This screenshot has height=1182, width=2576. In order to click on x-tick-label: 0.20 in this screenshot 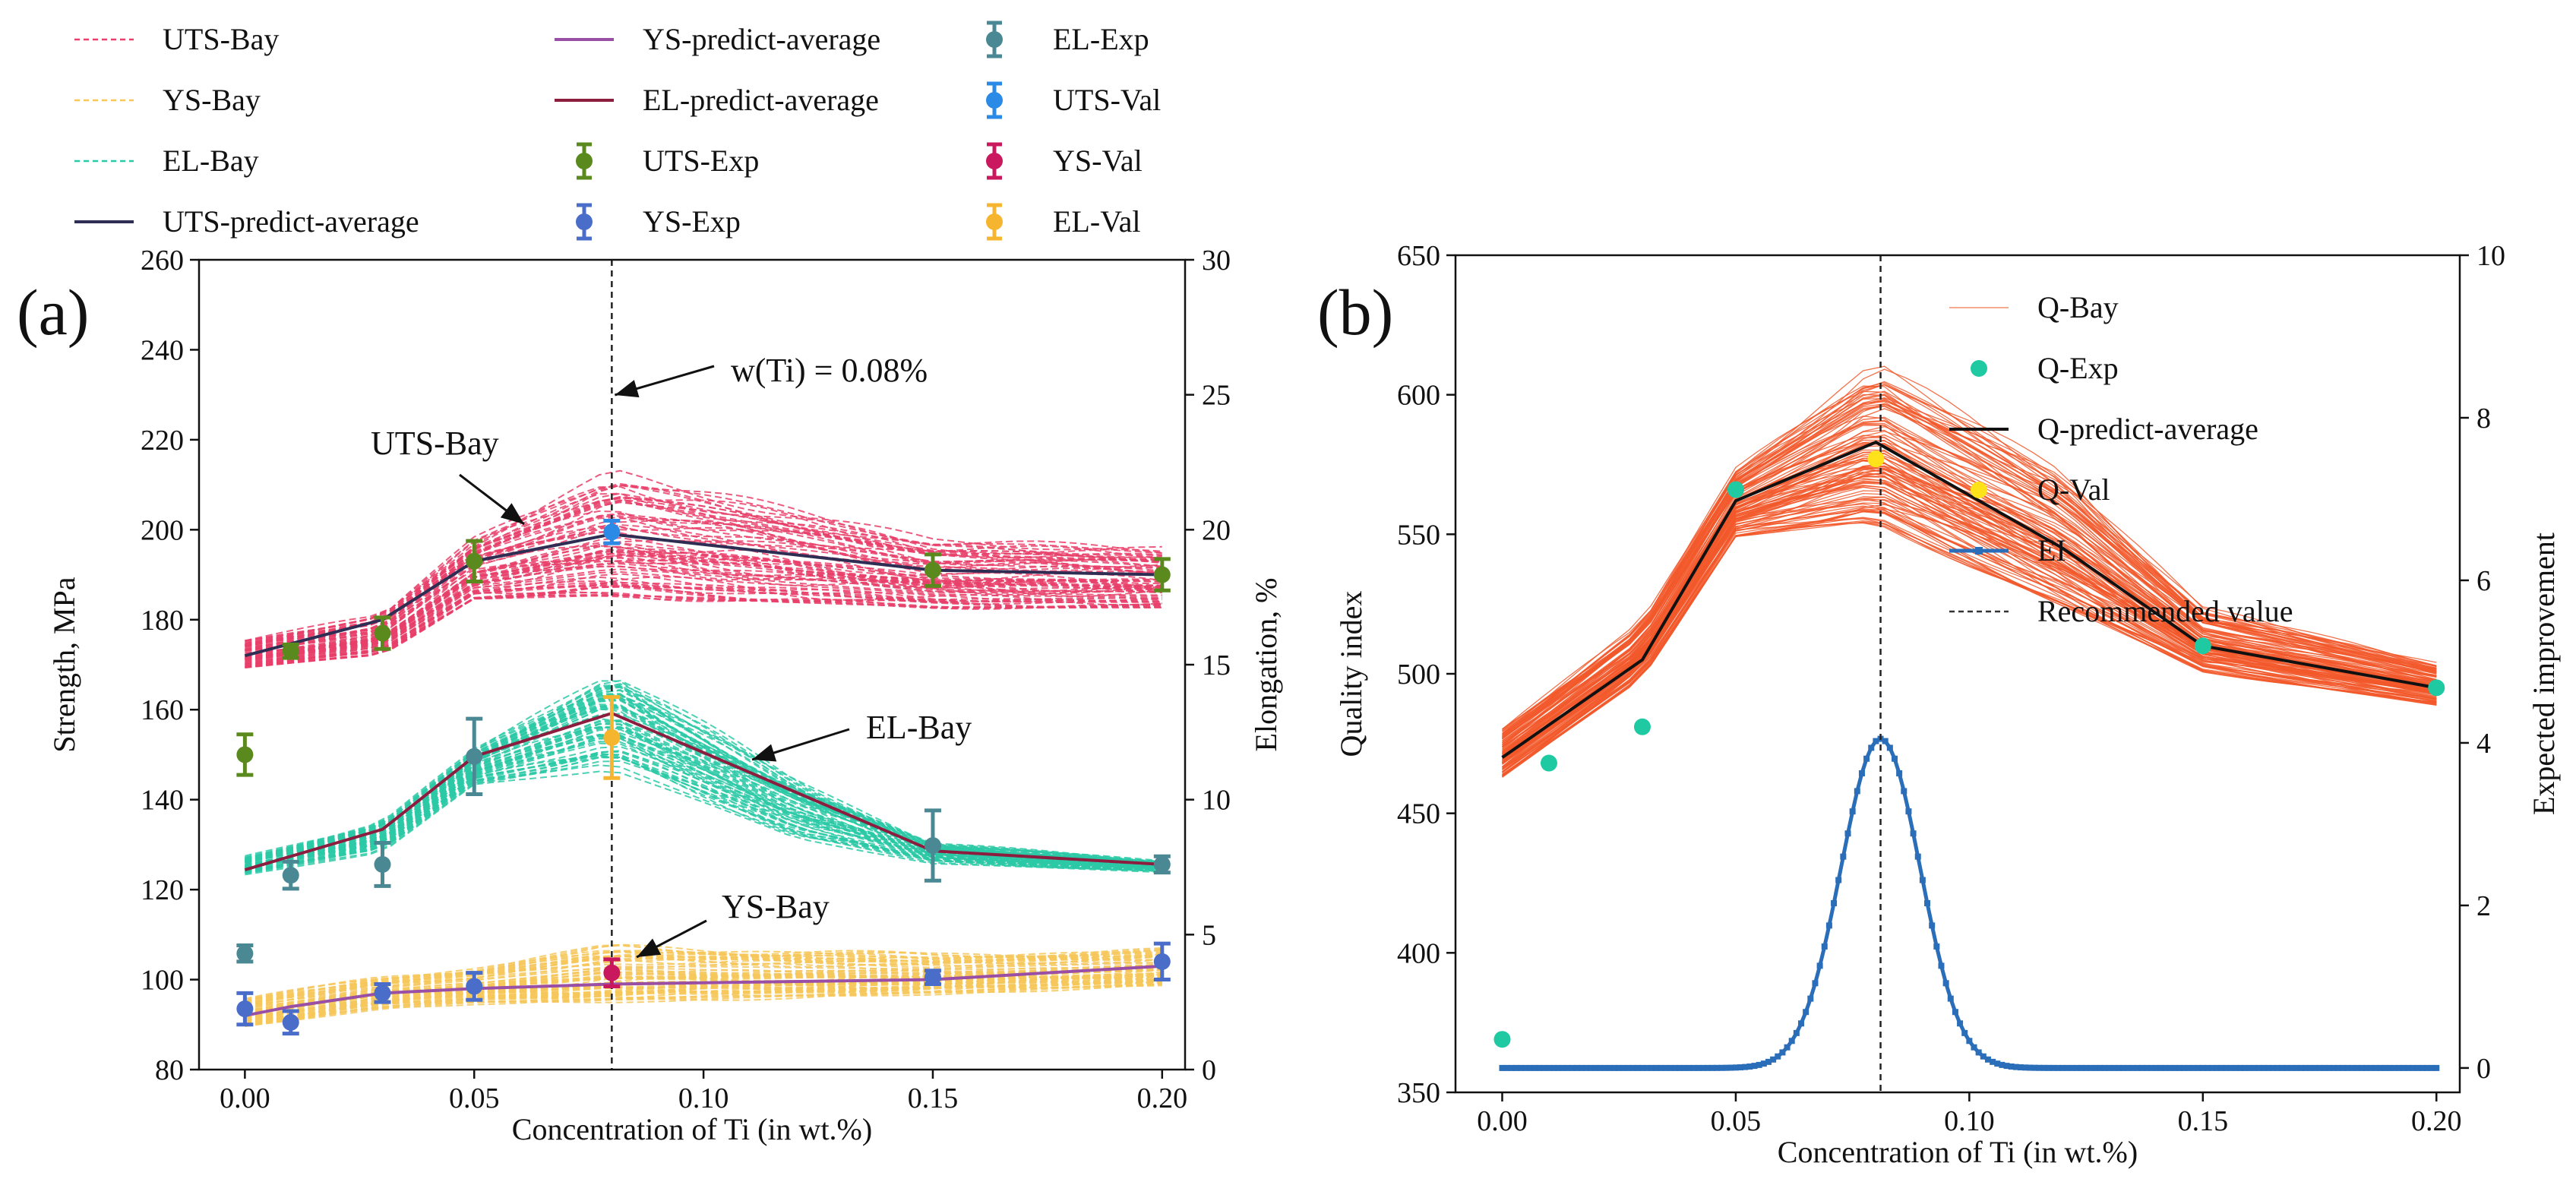, I will do `click(2436, 1121)`.